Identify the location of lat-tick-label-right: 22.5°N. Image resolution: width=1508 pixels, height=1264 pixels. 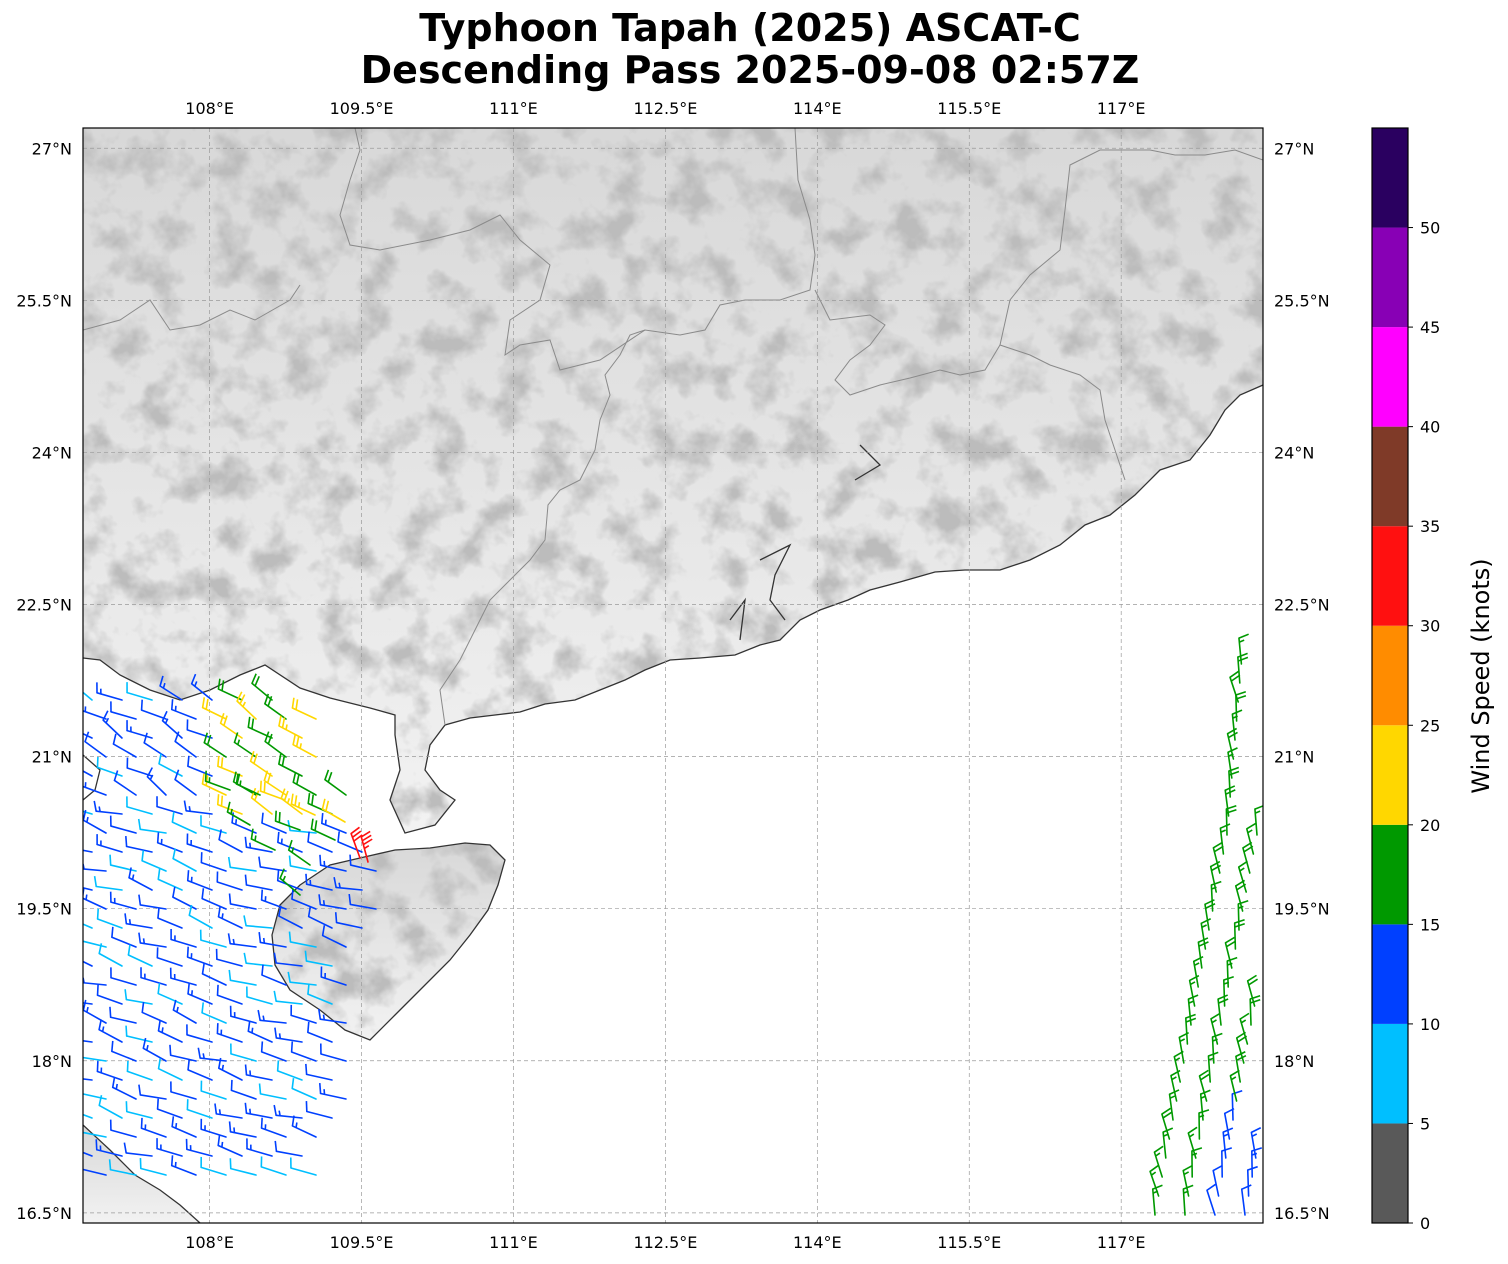
(1302, 605).